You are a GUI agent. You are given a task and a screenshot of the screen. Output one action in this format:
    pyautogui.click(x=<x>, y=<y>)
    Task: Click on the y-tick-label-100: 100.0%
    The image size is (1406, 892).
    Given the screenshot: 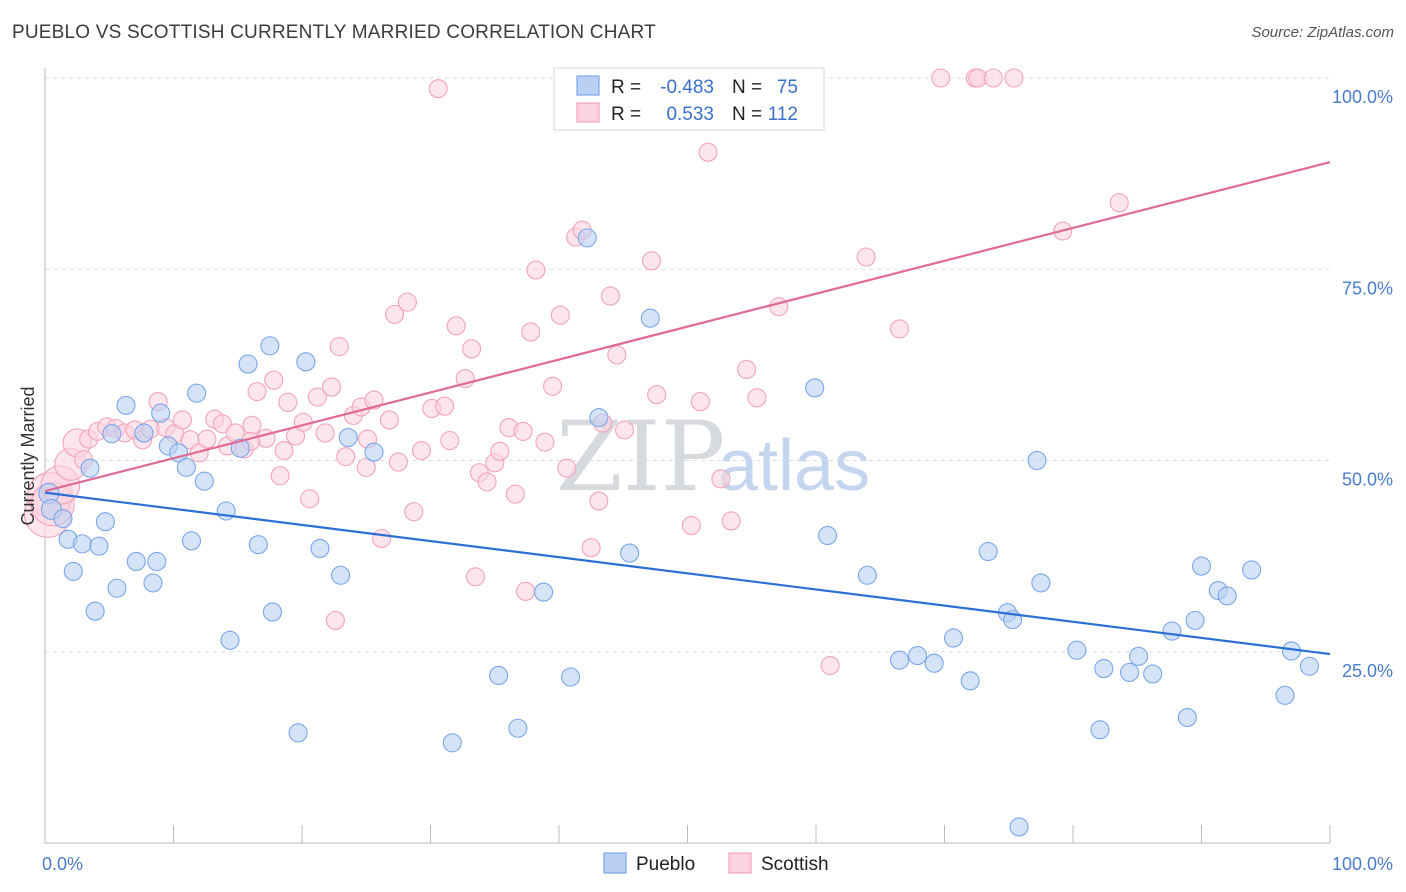 What is the action you would take?
    pyautogui.click(x=1362, y=97)
    